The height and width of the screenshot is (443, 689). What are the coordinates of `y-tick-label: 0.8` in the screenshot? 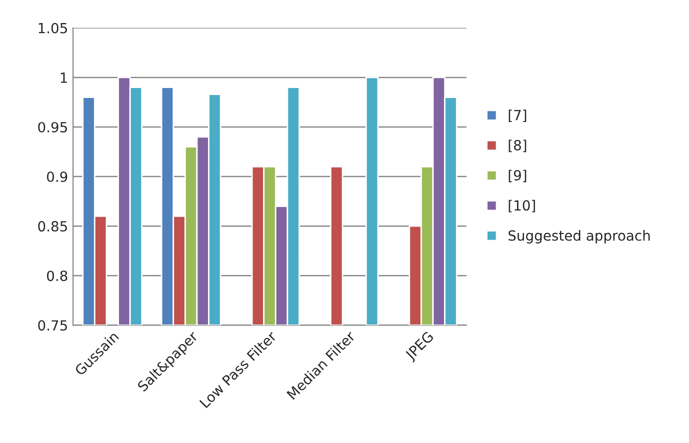 It's located at (57, 276).